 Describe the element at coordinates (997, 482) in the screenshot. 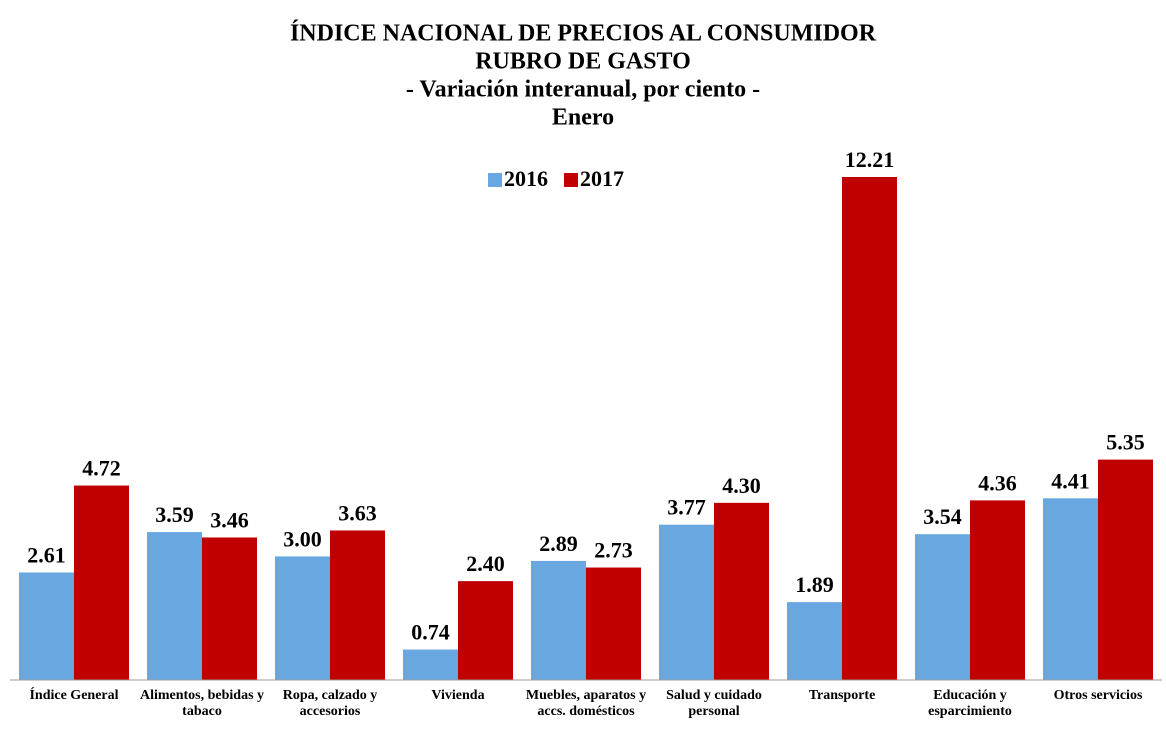

I see `data-label: 4.36` at that location.